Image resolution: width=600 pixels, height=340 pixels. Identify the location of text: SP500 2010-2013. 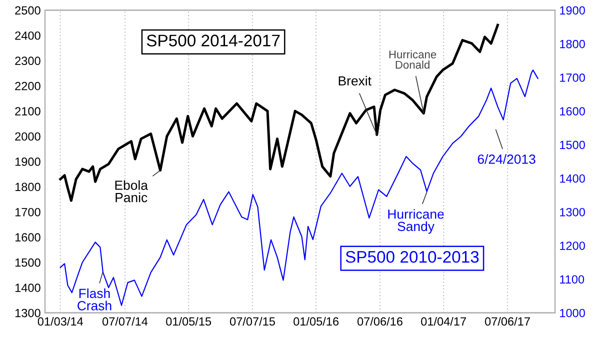
(412, 257).